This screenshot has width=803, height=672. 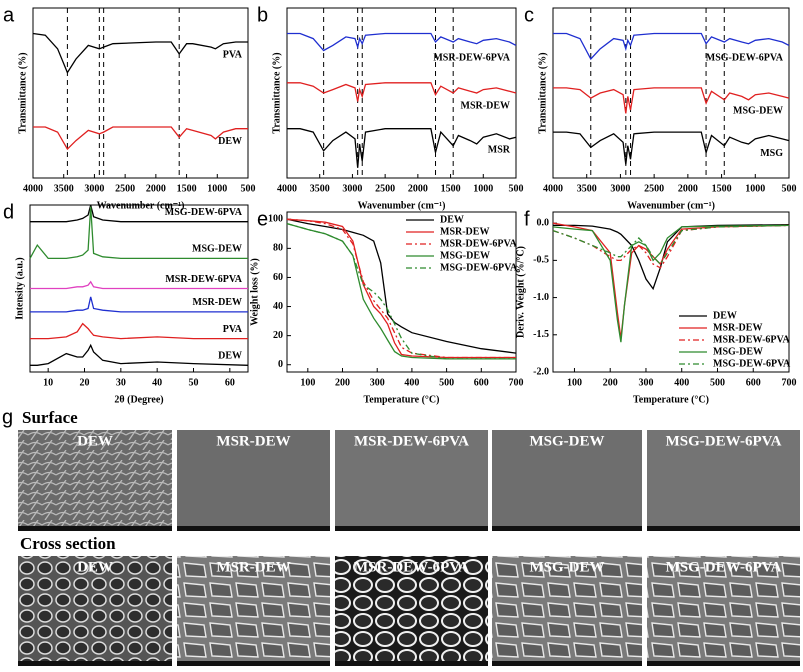 I want to click on x-tick-label: 700, so click(x=516, y=382).